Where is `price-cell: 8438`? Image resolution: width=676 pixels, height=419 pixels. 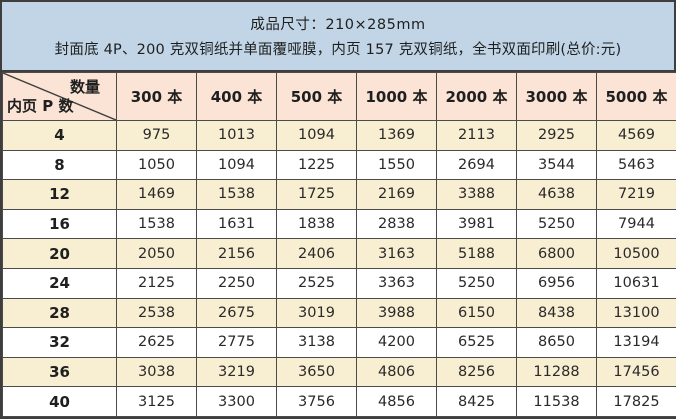 price-cell: 8438 is located at coordinates (556, 313).